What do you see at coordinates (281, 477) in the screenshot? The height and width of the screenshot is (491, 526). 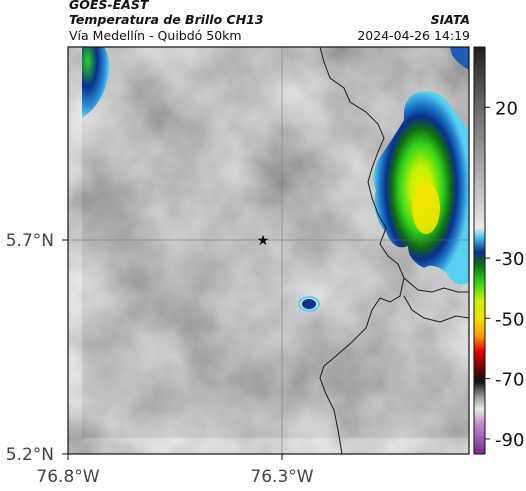 I see `lon-tick-label: 76.3°W` at bounding box center [281, 477].